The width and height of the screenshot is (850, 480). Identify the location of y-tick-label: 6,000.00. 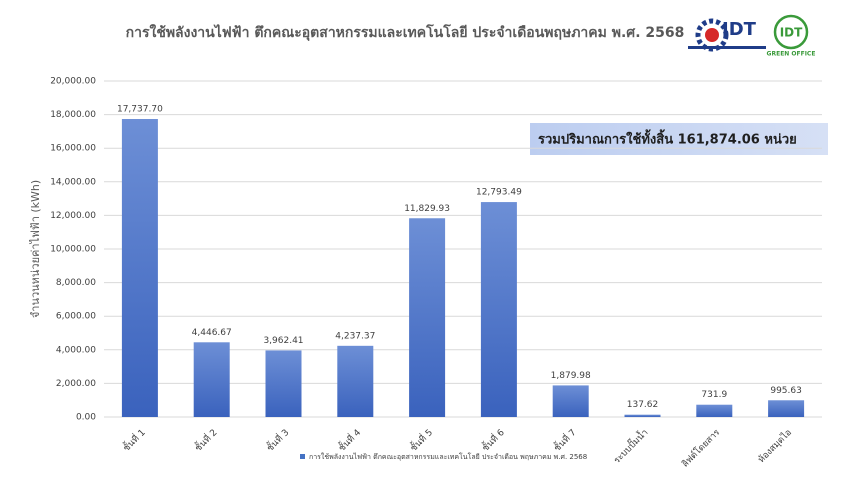
(76, 317).